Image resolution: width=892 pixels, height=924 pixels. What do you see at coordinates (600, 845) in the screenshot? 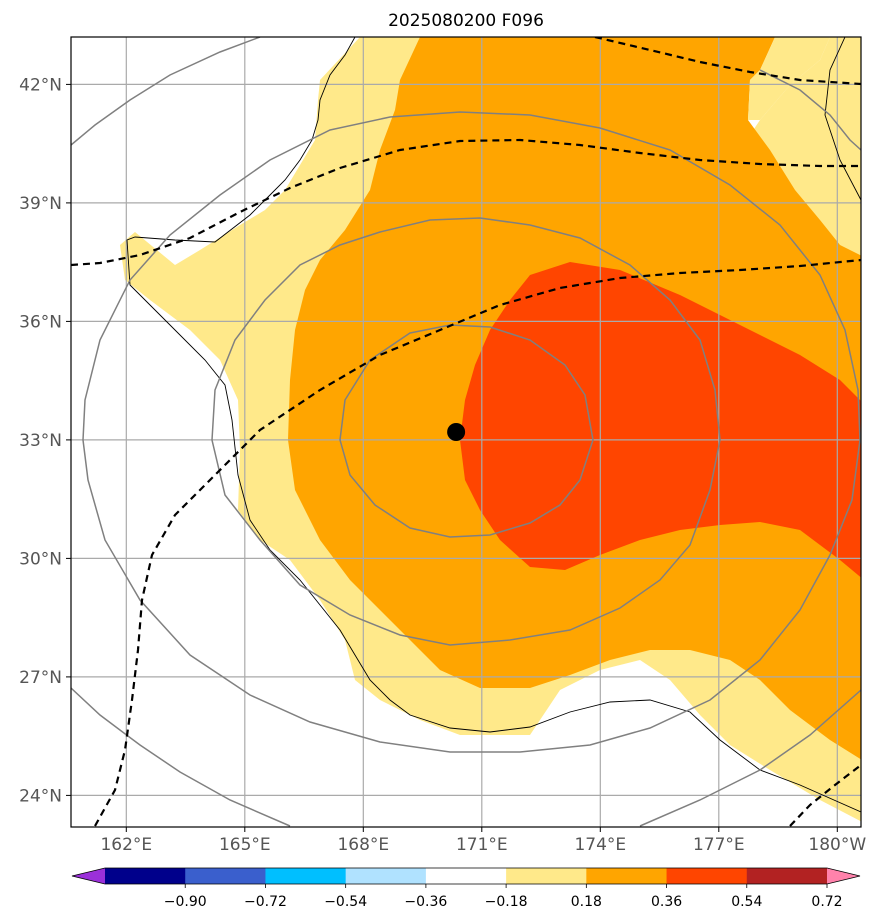
I see `x-tick-label-4: 174°E` at bounding box center [600, 845].